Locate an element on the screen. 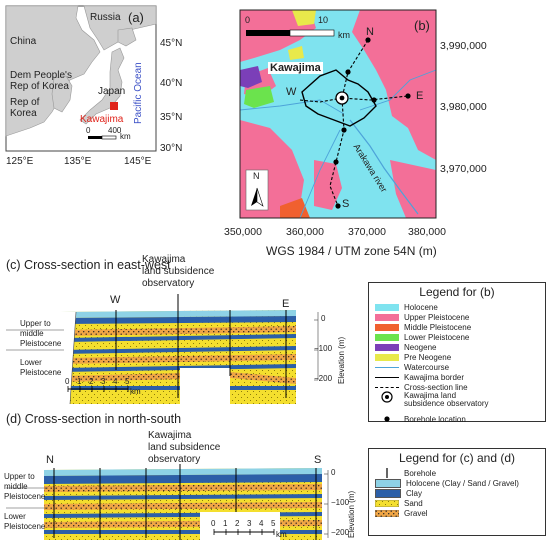 The width and height of the screenshot is (550, 547). label-rok-2: Korea is located at coordinates (23, 113).